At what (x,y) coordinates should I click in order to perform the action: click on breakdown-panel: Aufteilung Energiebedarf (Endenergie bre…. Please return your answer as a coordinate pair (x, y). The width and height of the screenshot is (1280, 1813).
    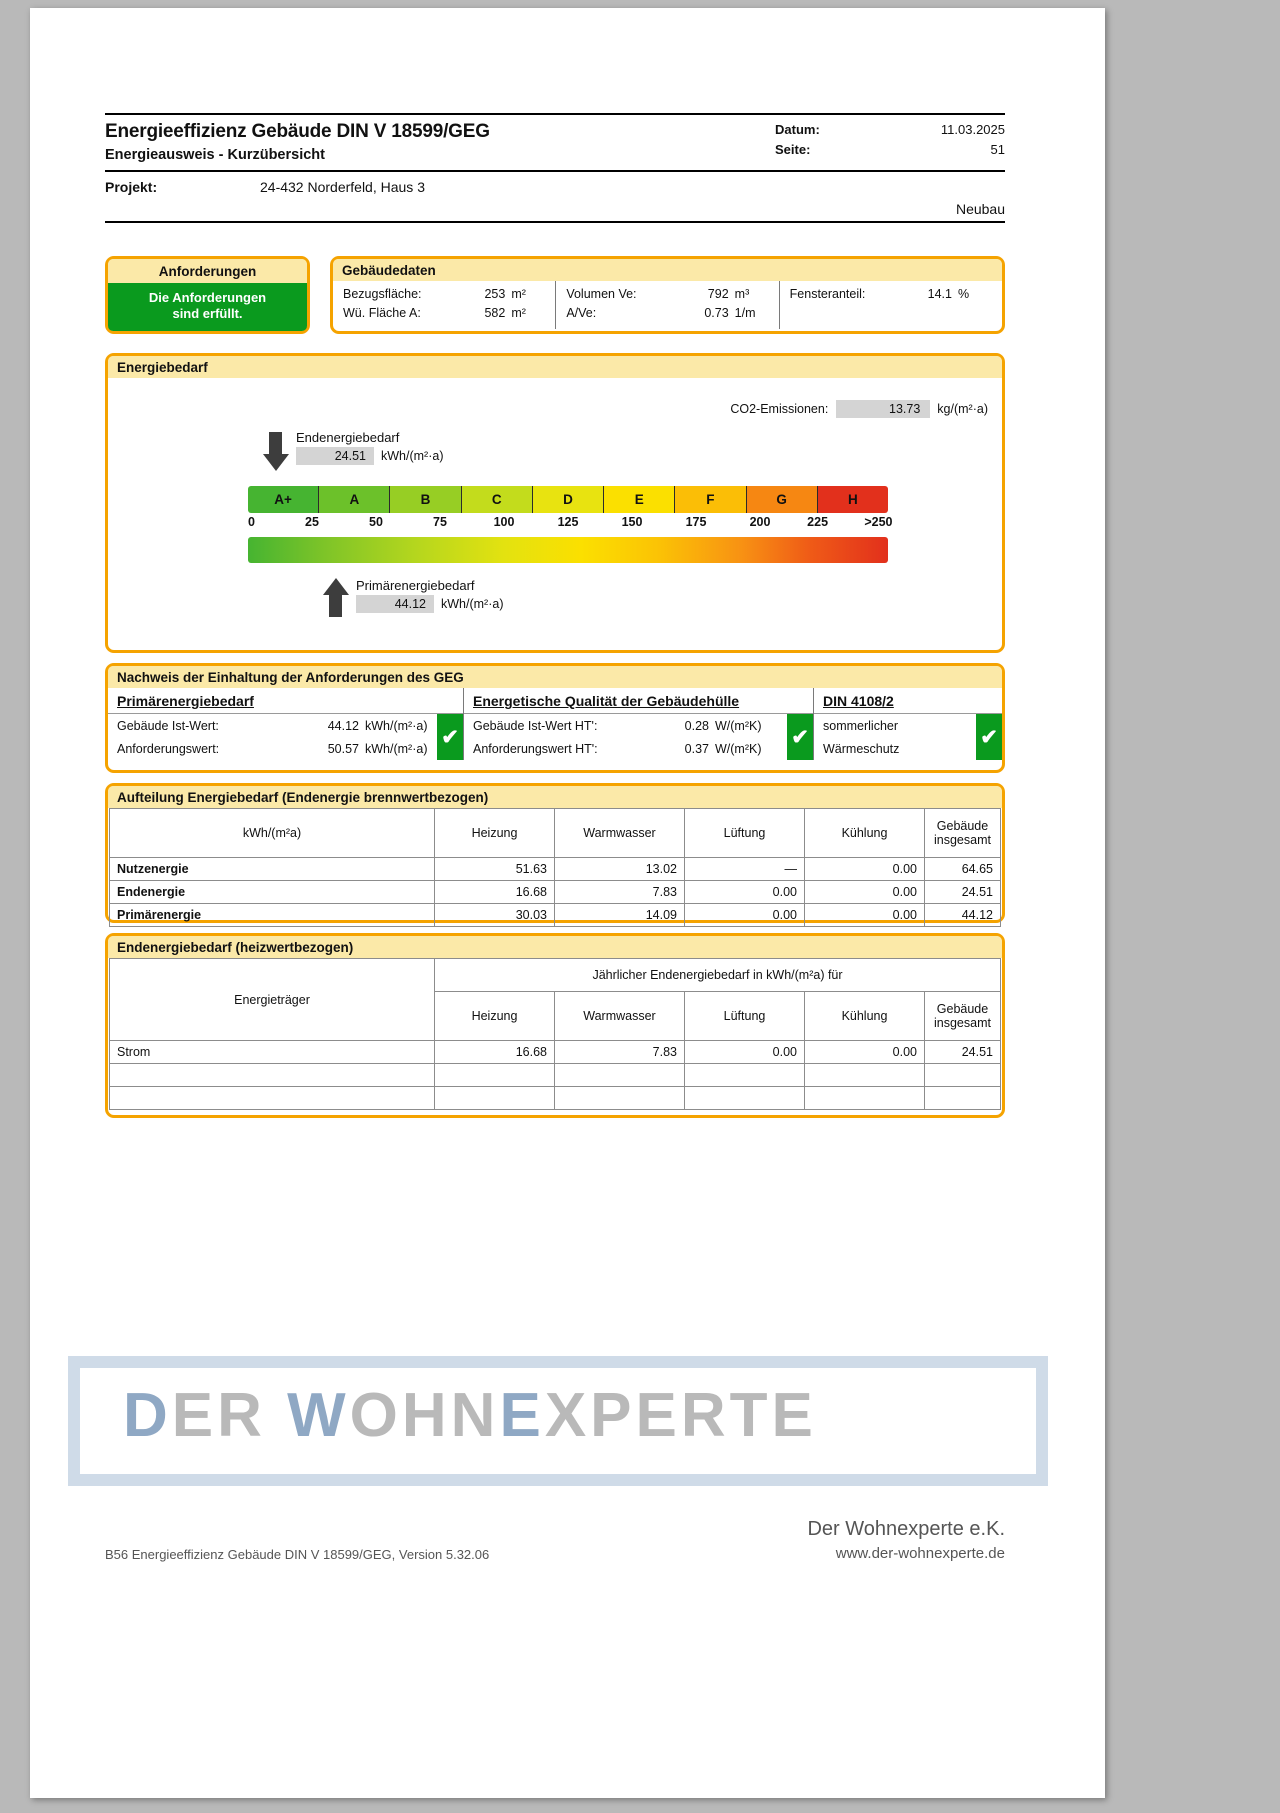
    Looking at the image, I should click on (555, 855).